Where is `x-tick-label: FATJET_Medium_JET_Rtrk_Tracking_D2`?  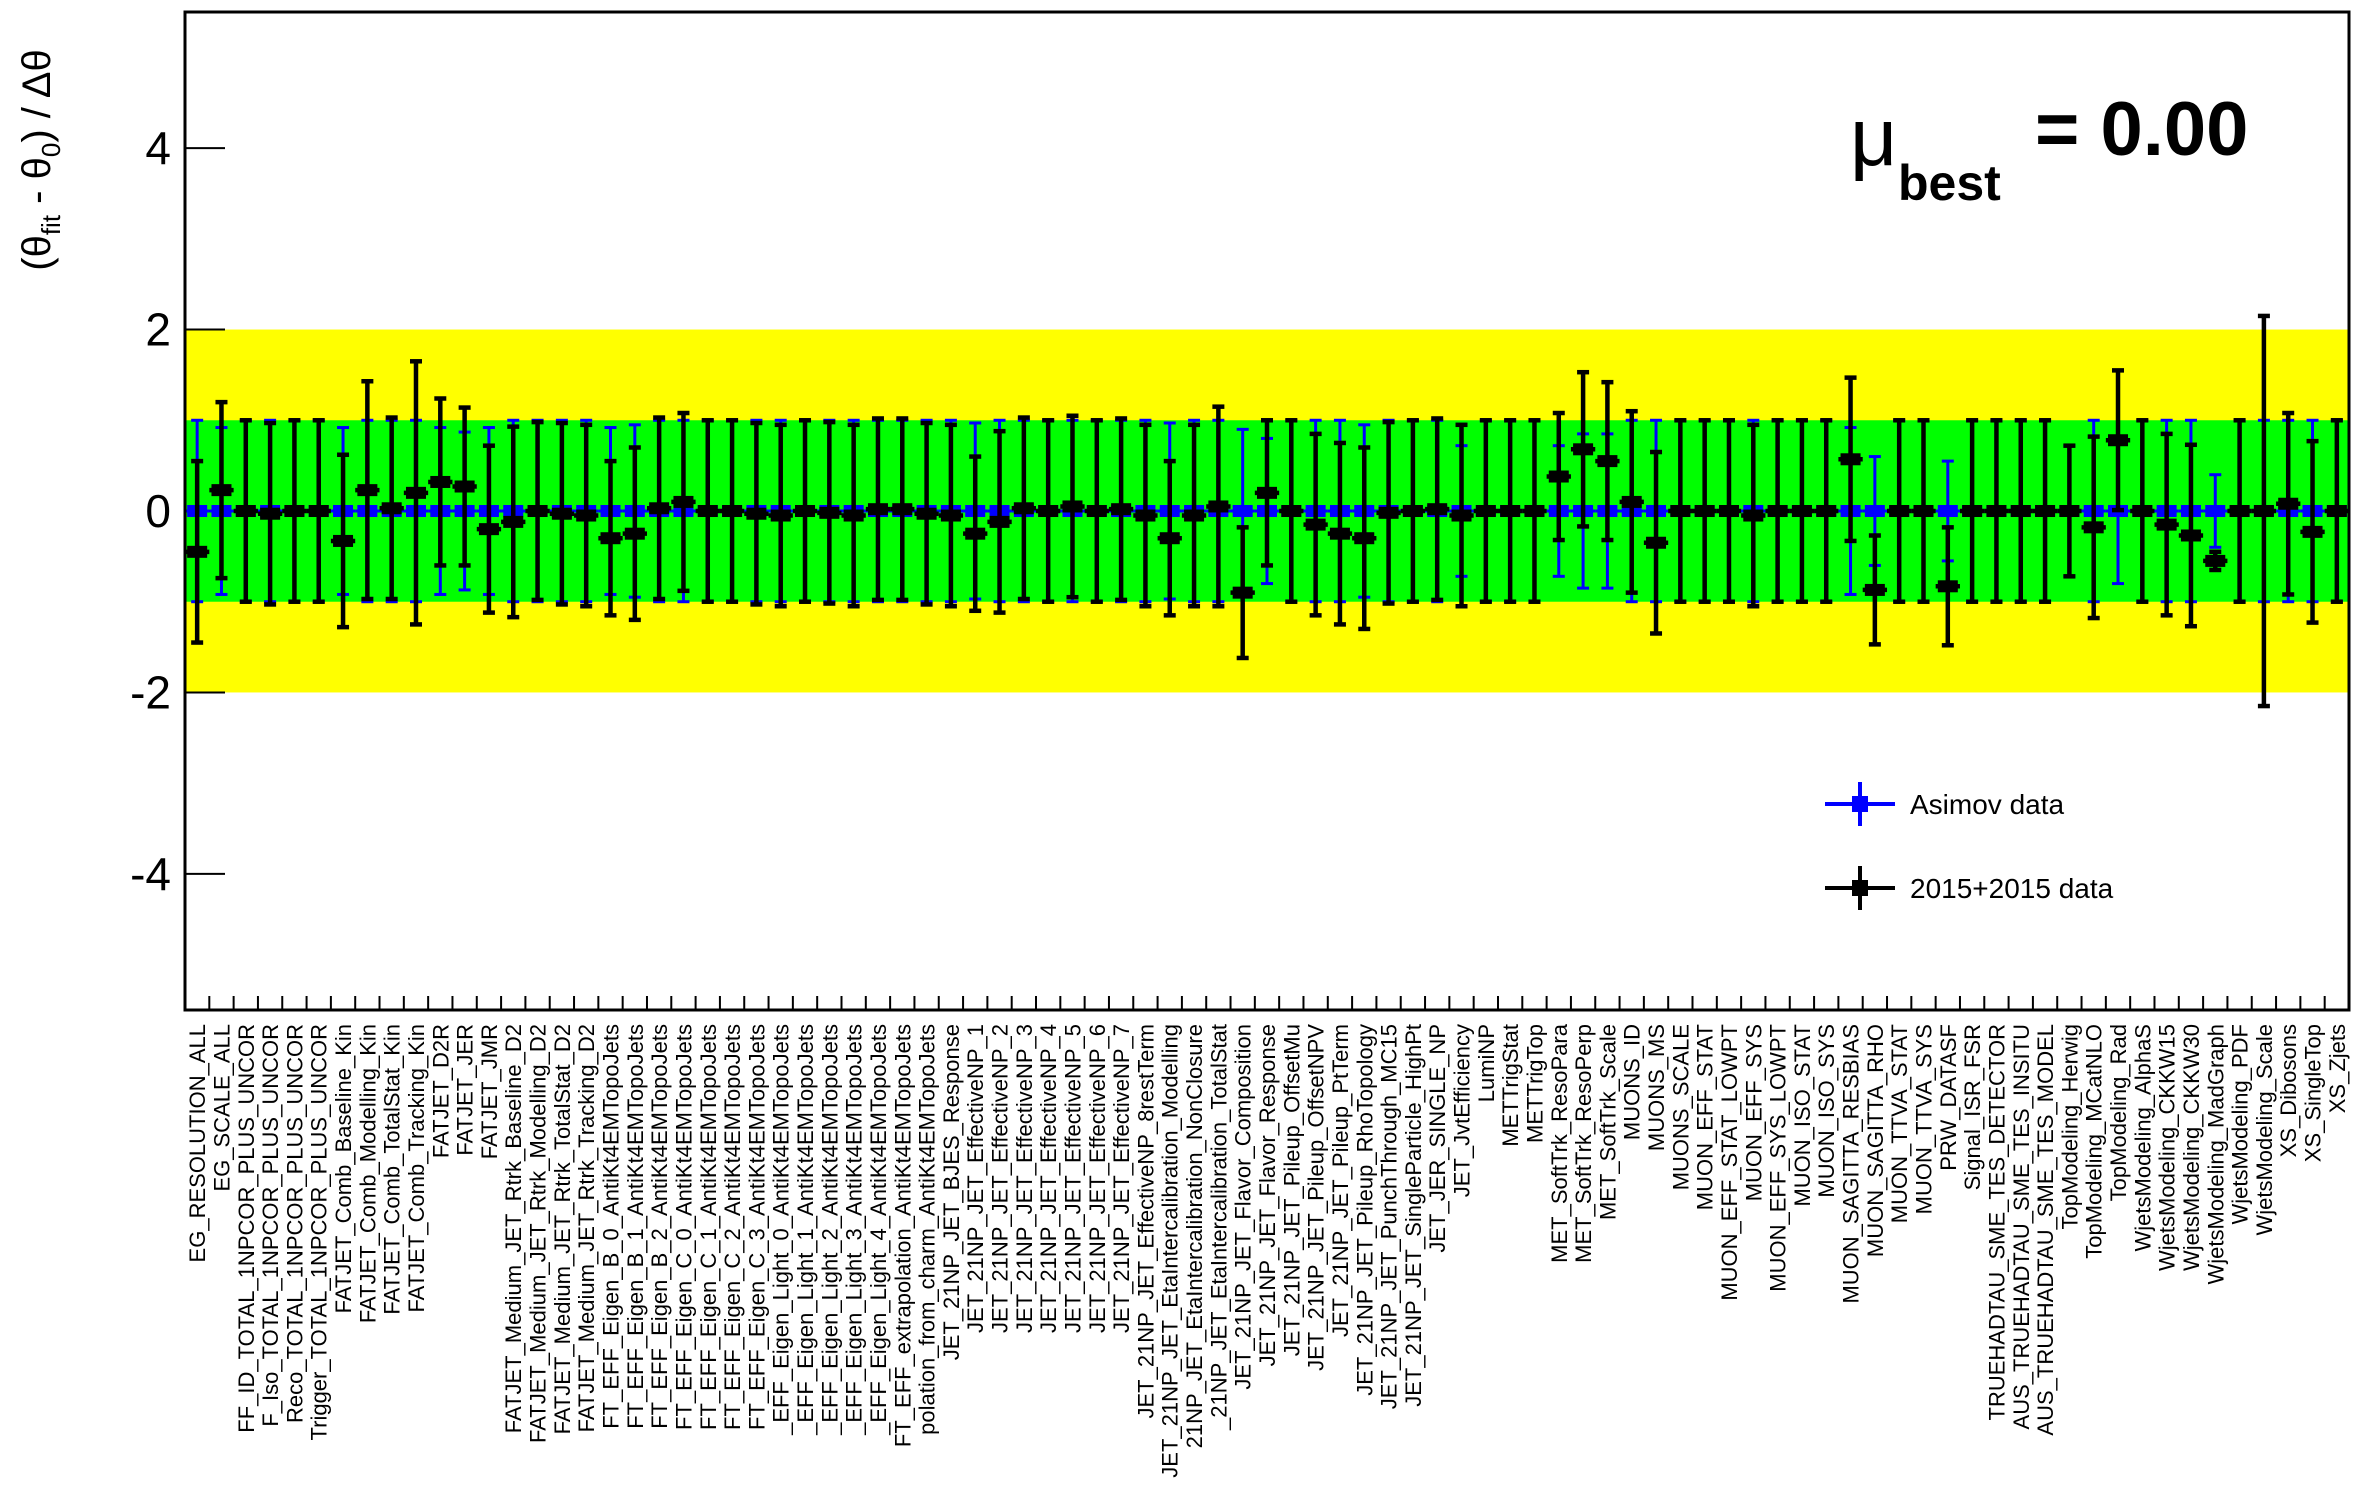
x-tick-label: FATJET_Medium_JET_Rtrk_Tracking_D2 is located at coordinates (586, 1228).